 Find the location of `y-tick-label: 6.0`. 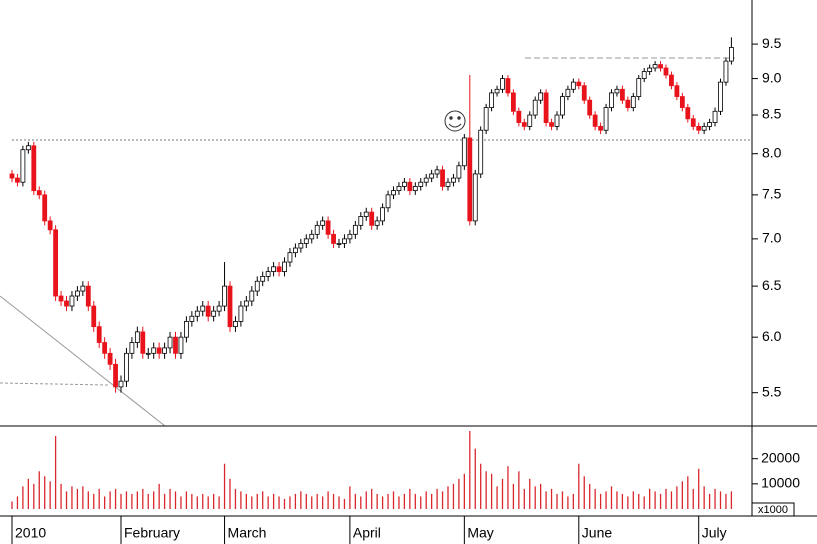

y-tick-label: 6.0 is located at coordinates (772, 336).